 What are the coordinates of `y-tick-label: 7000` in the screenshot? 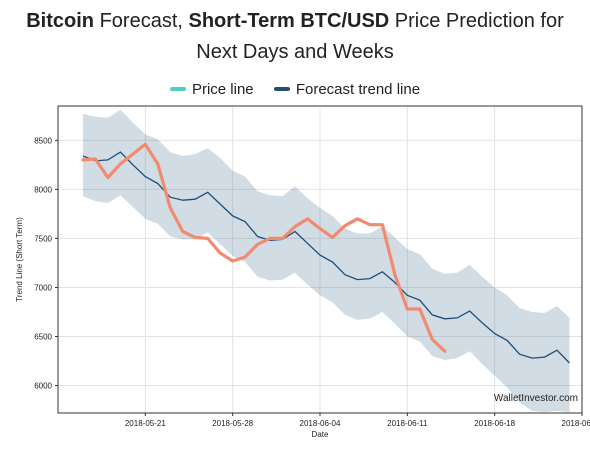 It's located at (43, 287).